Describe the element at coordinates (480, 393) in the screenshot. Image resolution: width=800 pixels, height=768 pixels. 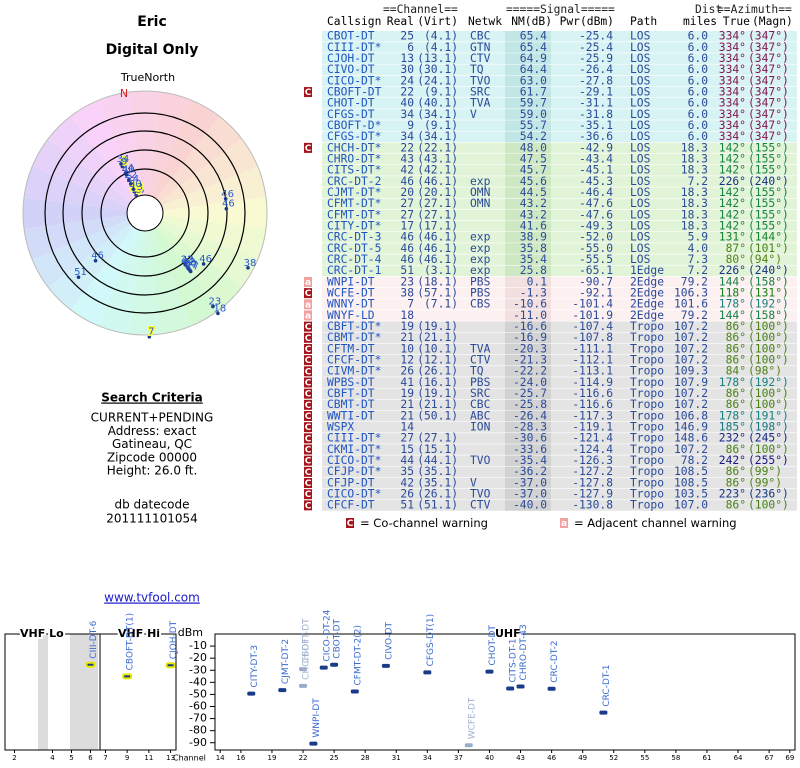
I see `cell-net: SRC` at that location.